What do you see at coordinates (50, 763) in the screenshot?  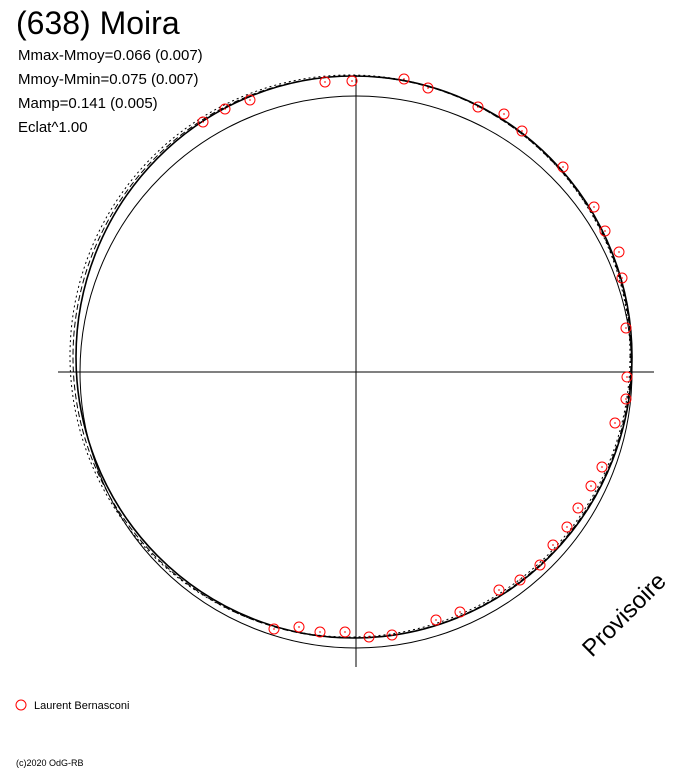 I see `credit: (c)2020 OdG-RB` at bounding box center [50, 763].